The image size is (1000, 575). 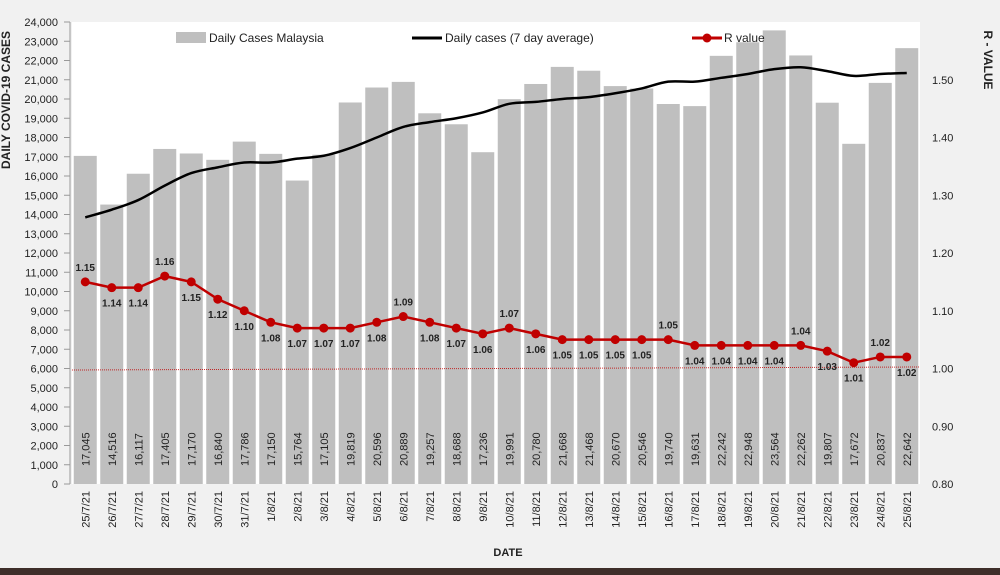 What do you see at coordinates (378, 506) in the screenshot?
I see `x-tick-label: 5/8/21` at bounding box center [378, 506].